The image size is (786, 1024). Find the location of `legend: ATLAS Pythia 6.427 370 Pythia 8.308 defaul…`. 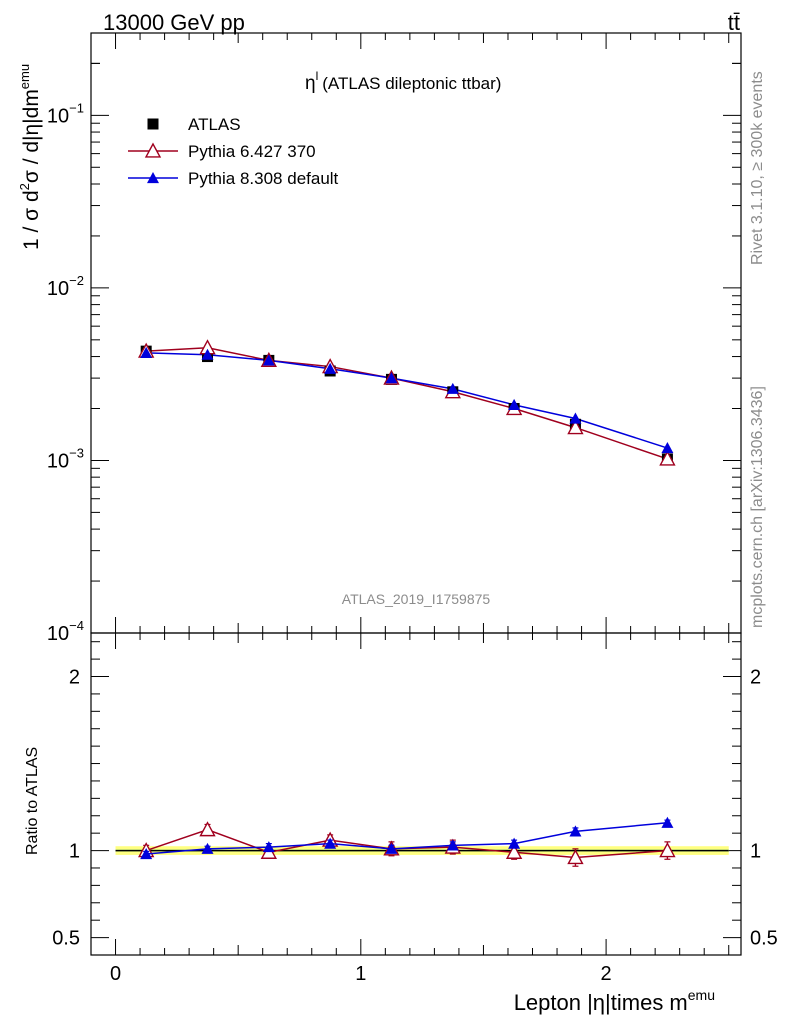

legend: ATLAS Pythia 6.427 370 Pythia 8.308 defaul… is located at coordinates (233, 151).